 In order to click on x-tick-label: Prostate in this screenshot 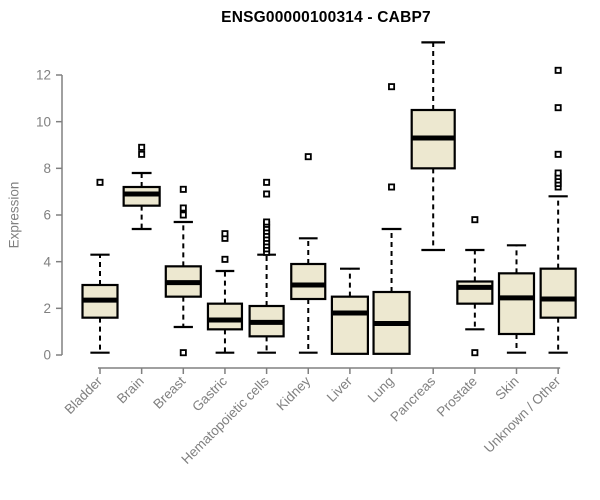, I will do `click(457, 397)`.